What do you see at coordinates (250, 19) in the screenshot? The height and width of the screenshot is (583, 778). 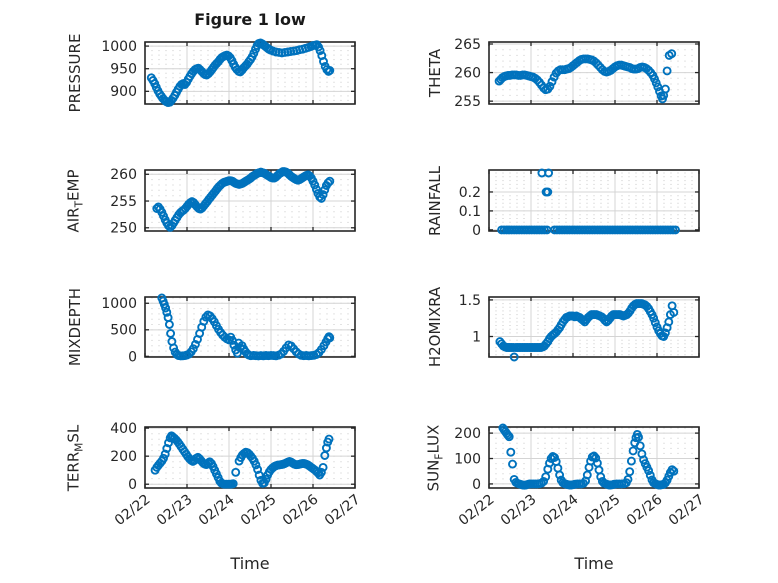 I see `figure-title: Figure 1 low` at bounding box center [250, 19].